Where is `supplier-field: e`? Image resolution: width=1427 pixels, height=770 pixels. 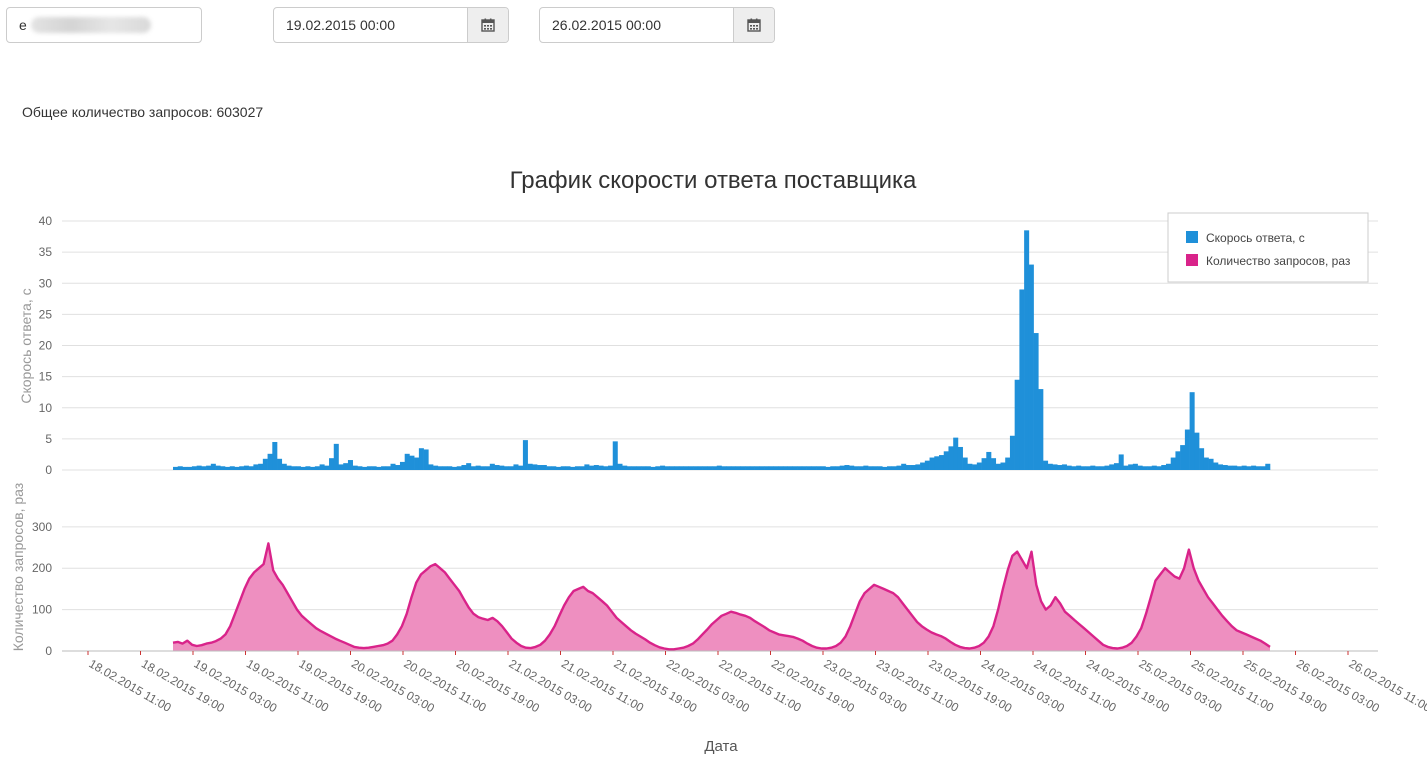 supplier-field: e is located at coordinates (104, 25).